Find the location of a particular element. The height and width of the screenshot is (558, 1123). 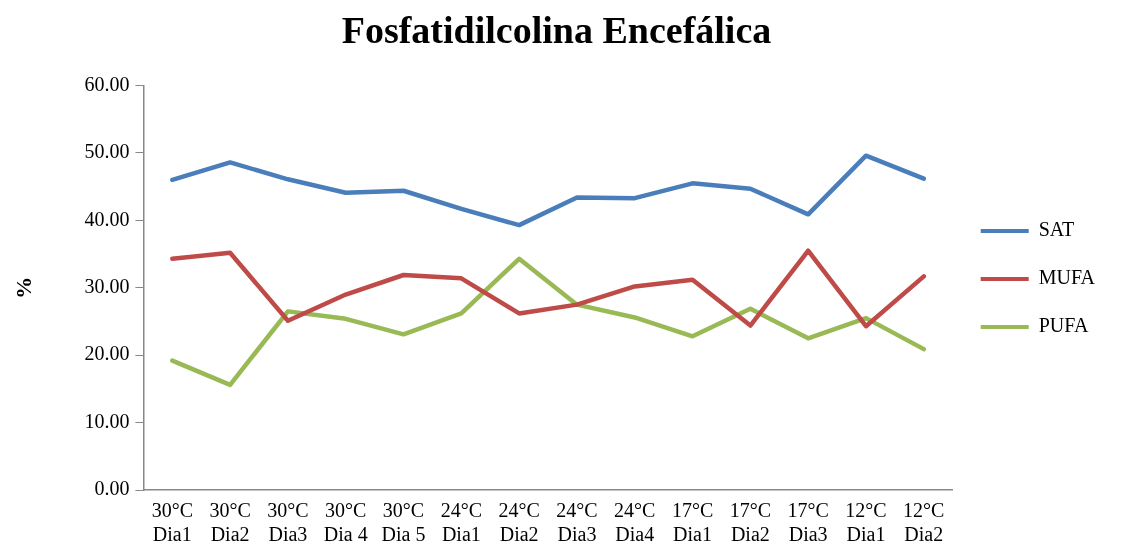

x-tick-label: 17°C Dia1 is located at coordinates (692, 522).